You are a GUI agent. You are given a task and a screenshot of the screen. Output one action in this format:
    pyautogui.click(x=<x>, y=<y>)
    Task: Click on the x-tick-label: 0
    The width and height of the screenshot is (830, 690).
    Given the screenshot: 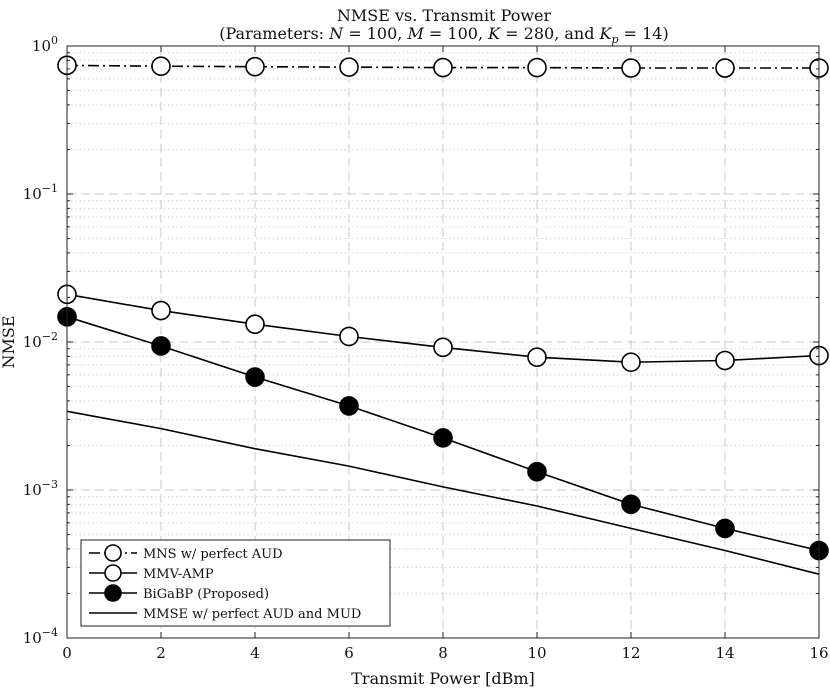 What is the action you would take?
    pyautogui.click(x=67, y=653)
    